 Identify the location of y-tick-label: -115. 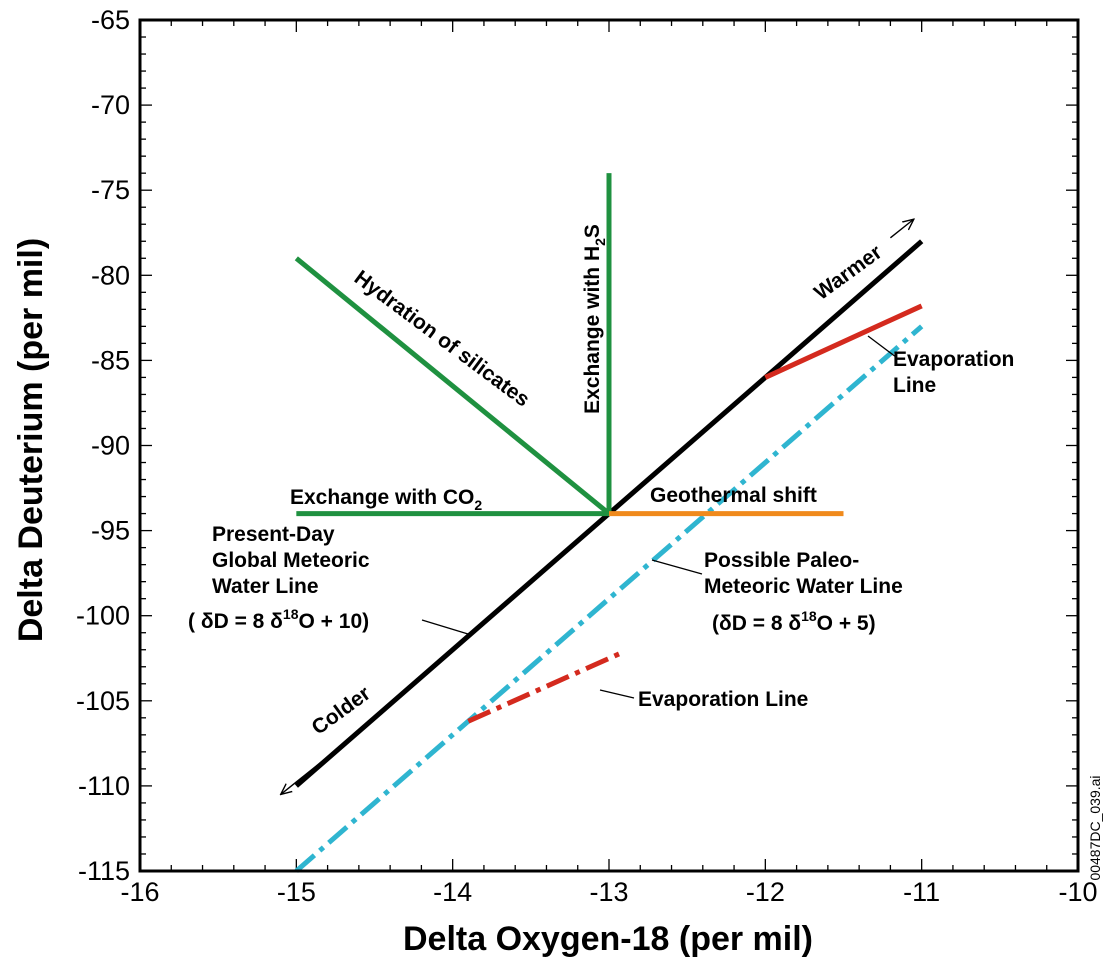
(104, 871).